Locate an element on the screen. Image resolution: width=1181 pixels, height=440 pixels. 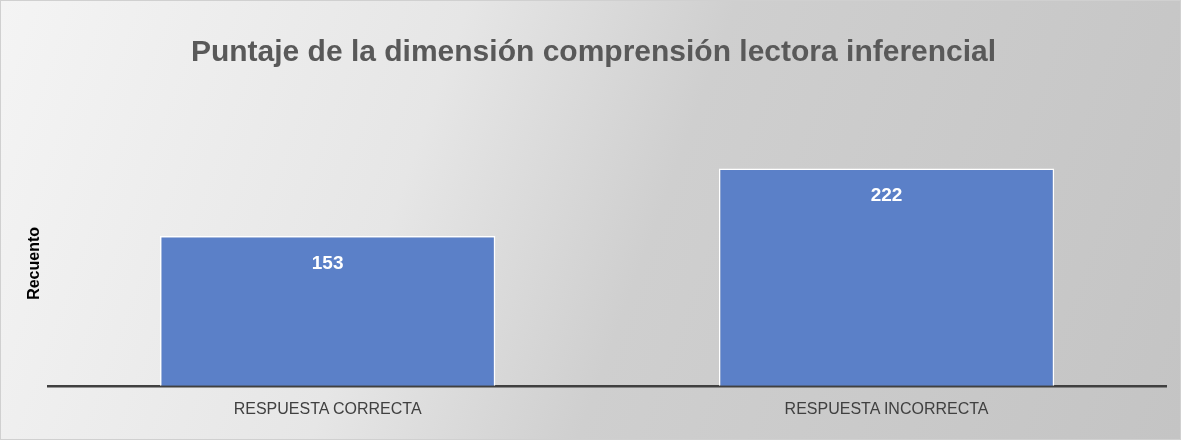
x-tick-label: RESPUESTA CORRECTA is located at coordinates (327, 408).